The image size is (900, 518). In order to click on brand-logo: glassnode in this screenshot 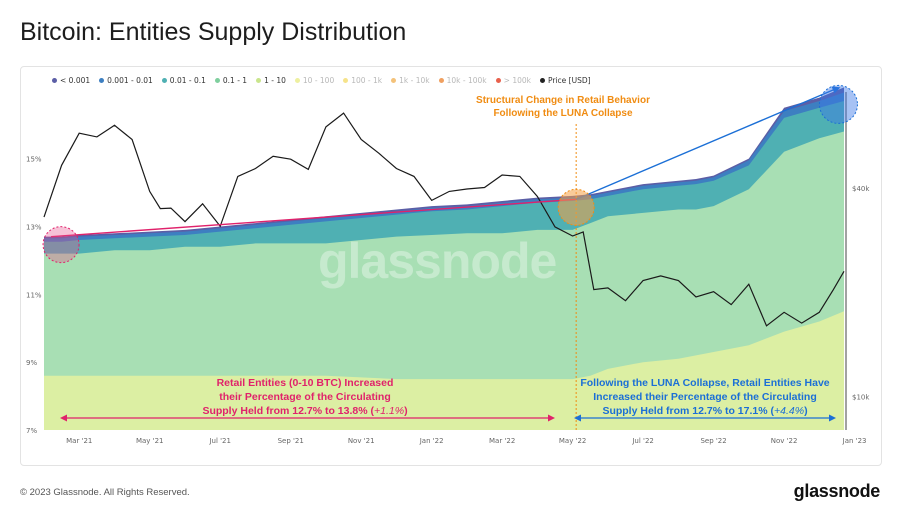, I will do `click(837, 491)`.